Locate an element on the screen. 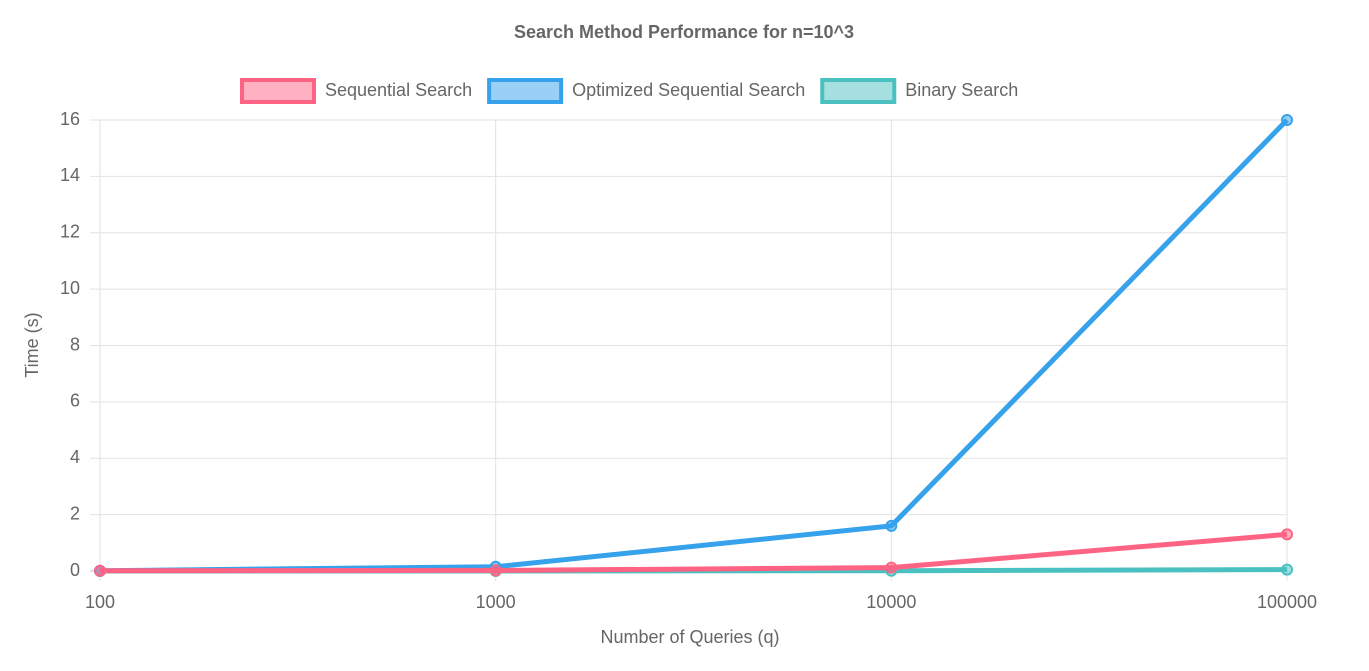 The width and height of the screenshot is (1369, 671). y-tick-label: 8 is located at coordinates (75, 344).